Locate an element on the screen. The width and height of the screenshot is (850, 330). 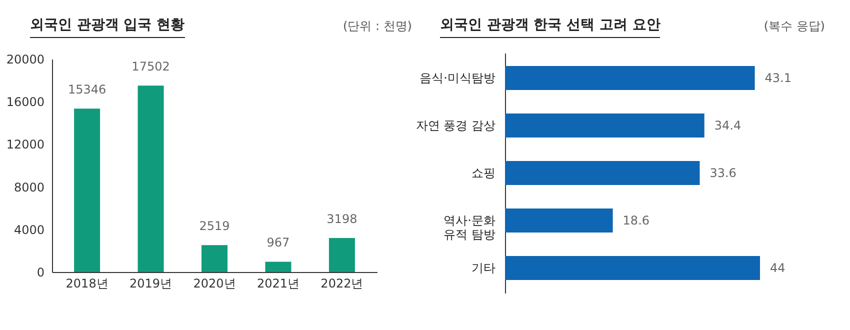
y-tick-label: 역사·문화 유적 탐방 is located at coordinates (470, 228).